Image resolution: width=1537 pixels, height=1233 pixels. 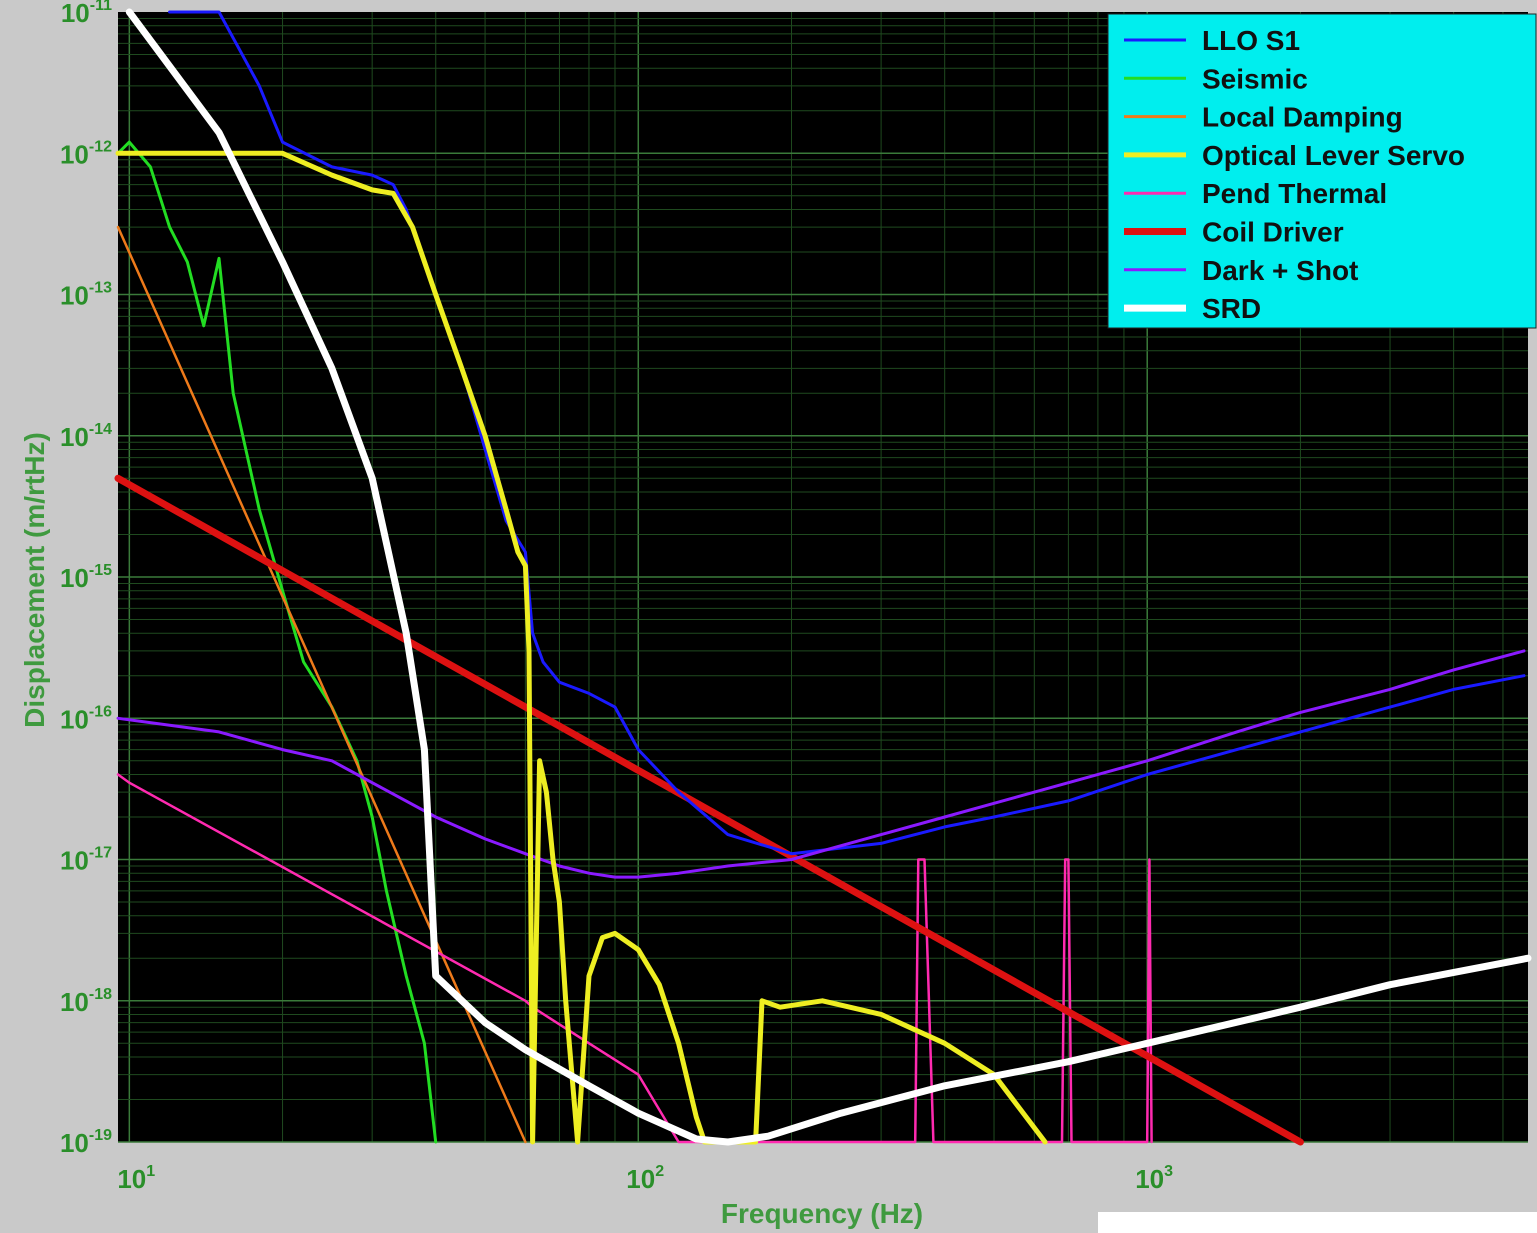 What do you see at coordinates (1273, 232) in the screenshot?
I see `legend-label: Coil Driver` at bounding box center [1273, 232].